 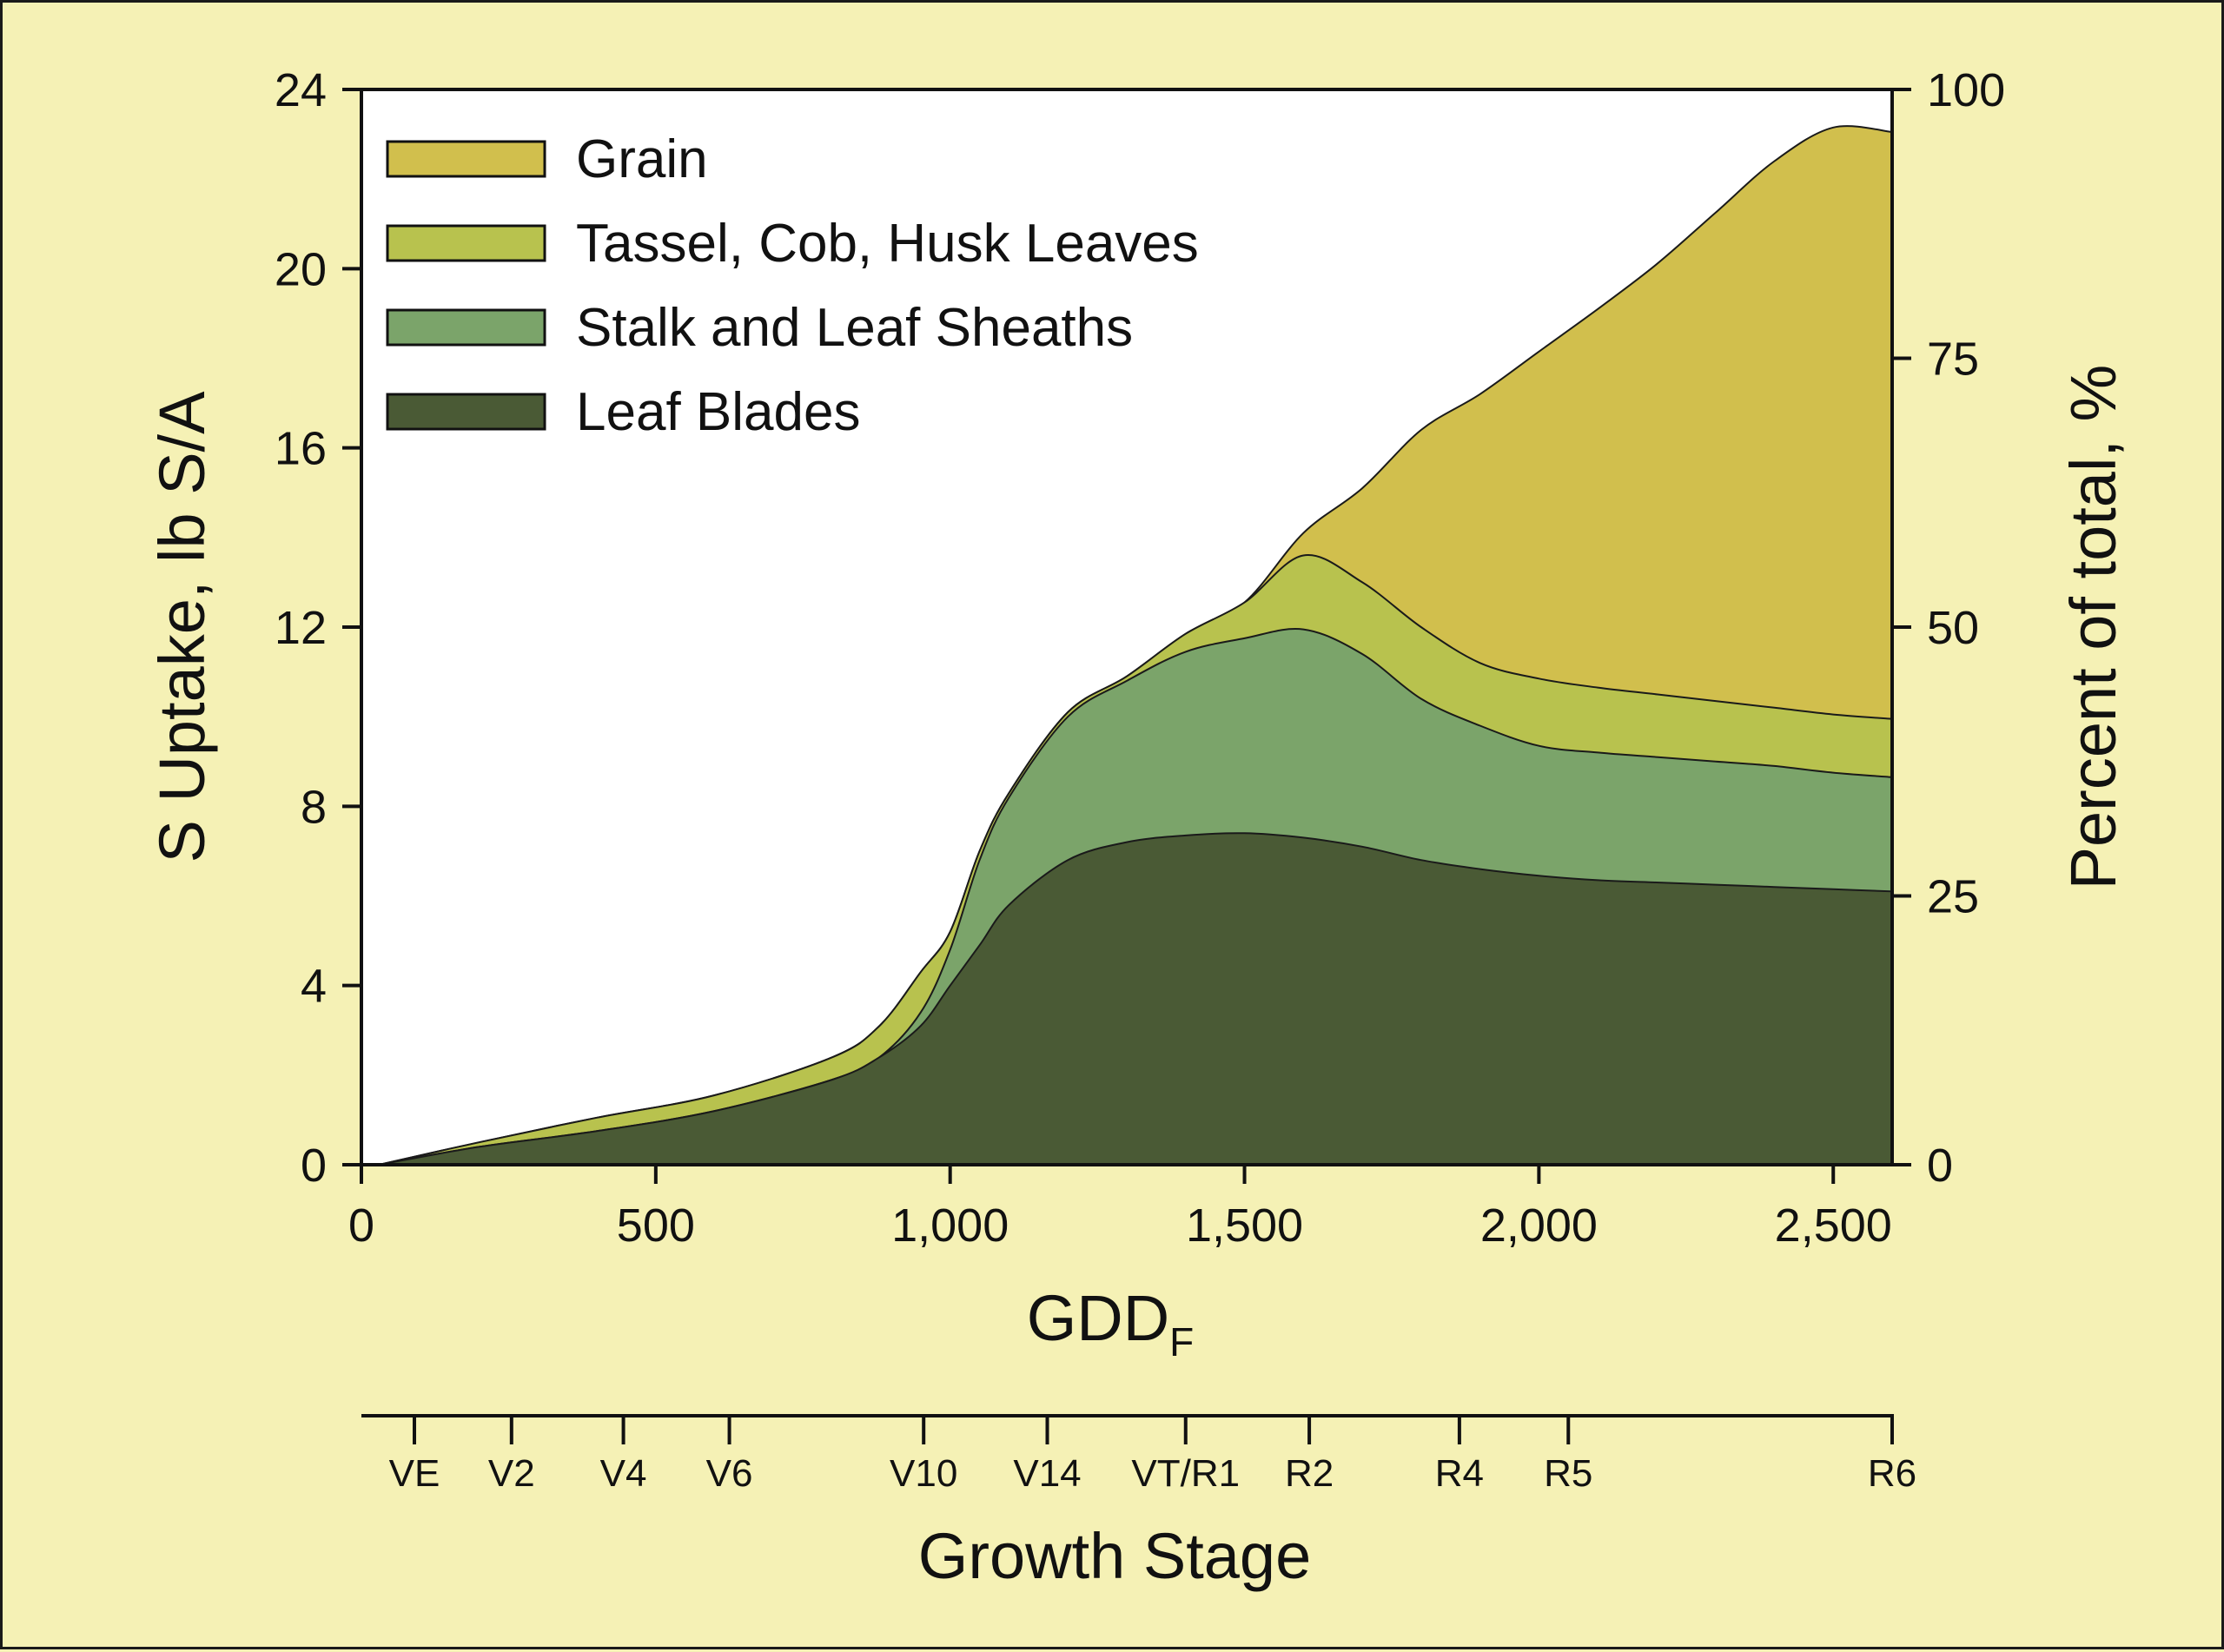 I want to click on right-axis: 0 25 50 75 100, so click(x=1948, y=628).